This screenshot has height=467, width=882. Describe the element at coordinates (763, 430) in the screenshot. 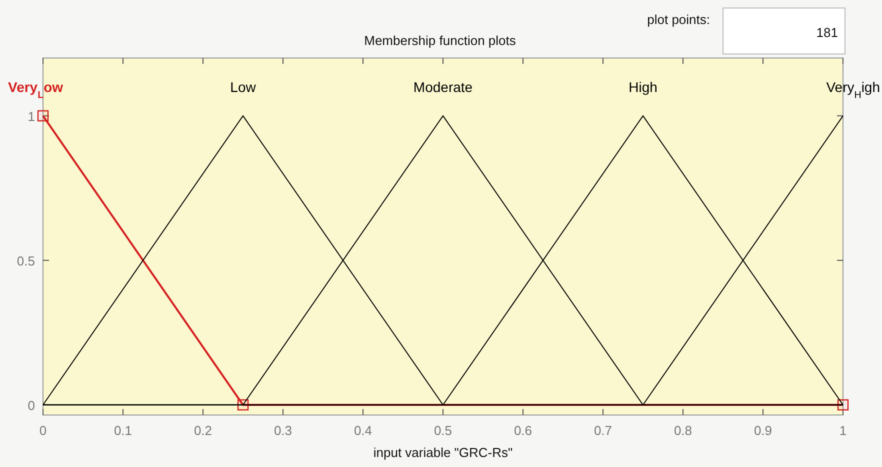

I see `x-tick-label: 0.9` at that location.